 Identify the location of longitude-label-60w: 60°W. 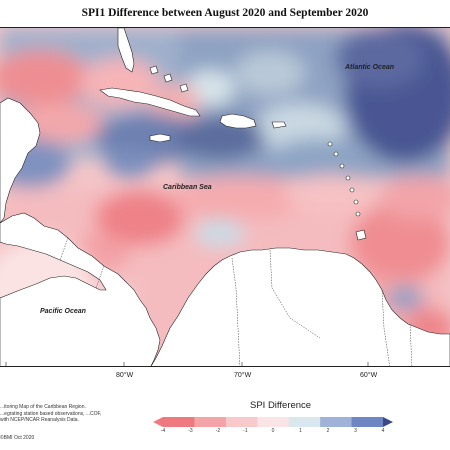
(369, 375).